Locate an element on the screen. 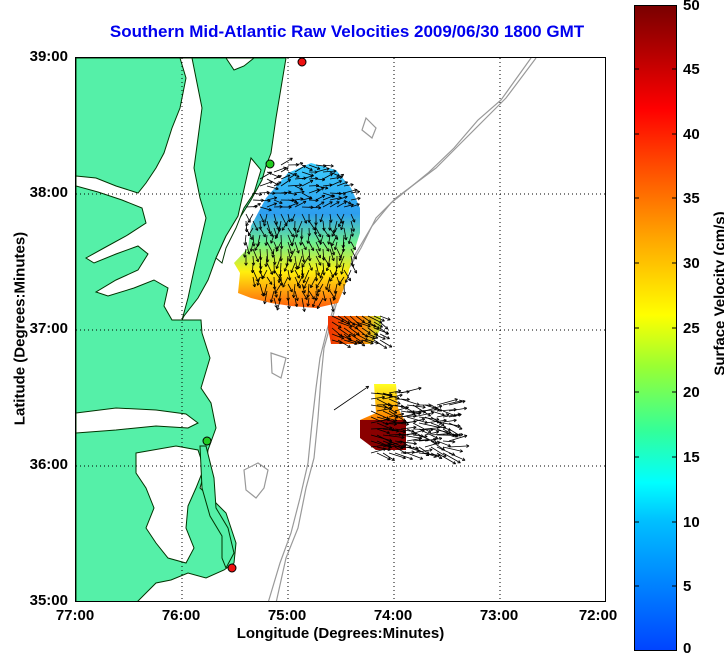 The height and width of the screenshot is (659, 724). y-tick-label: 35:00 is located at coordinates (48, 600).